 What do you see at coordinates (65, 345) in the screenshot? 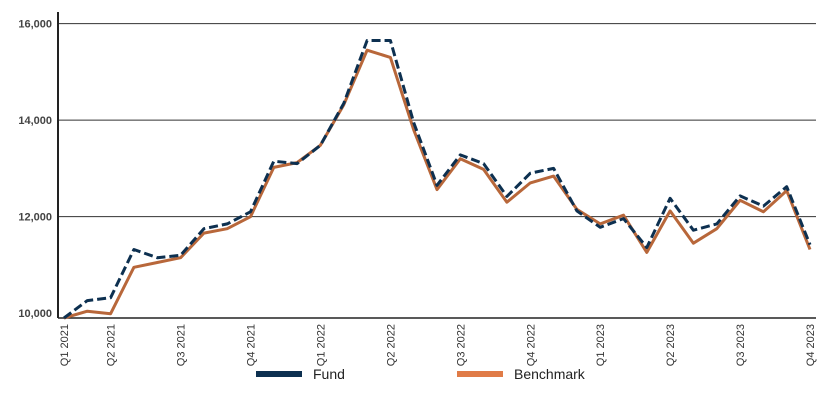
I see `x-tick-label: Q1 2021` at bounding box center [65, 345].